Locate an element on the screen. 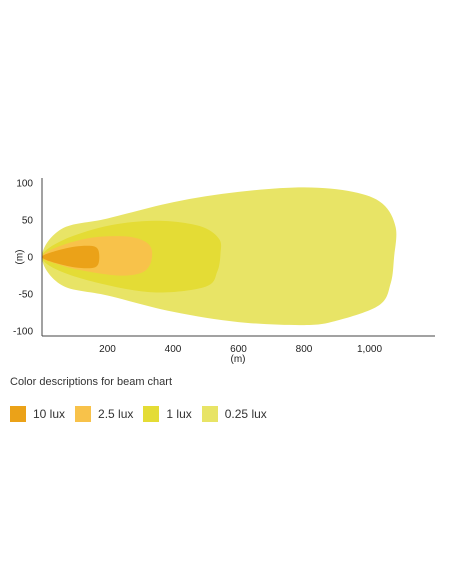 The width and height of the screenshot is (452, 584). legend-label: 2.5 lux is located at coordinates (116, 414).